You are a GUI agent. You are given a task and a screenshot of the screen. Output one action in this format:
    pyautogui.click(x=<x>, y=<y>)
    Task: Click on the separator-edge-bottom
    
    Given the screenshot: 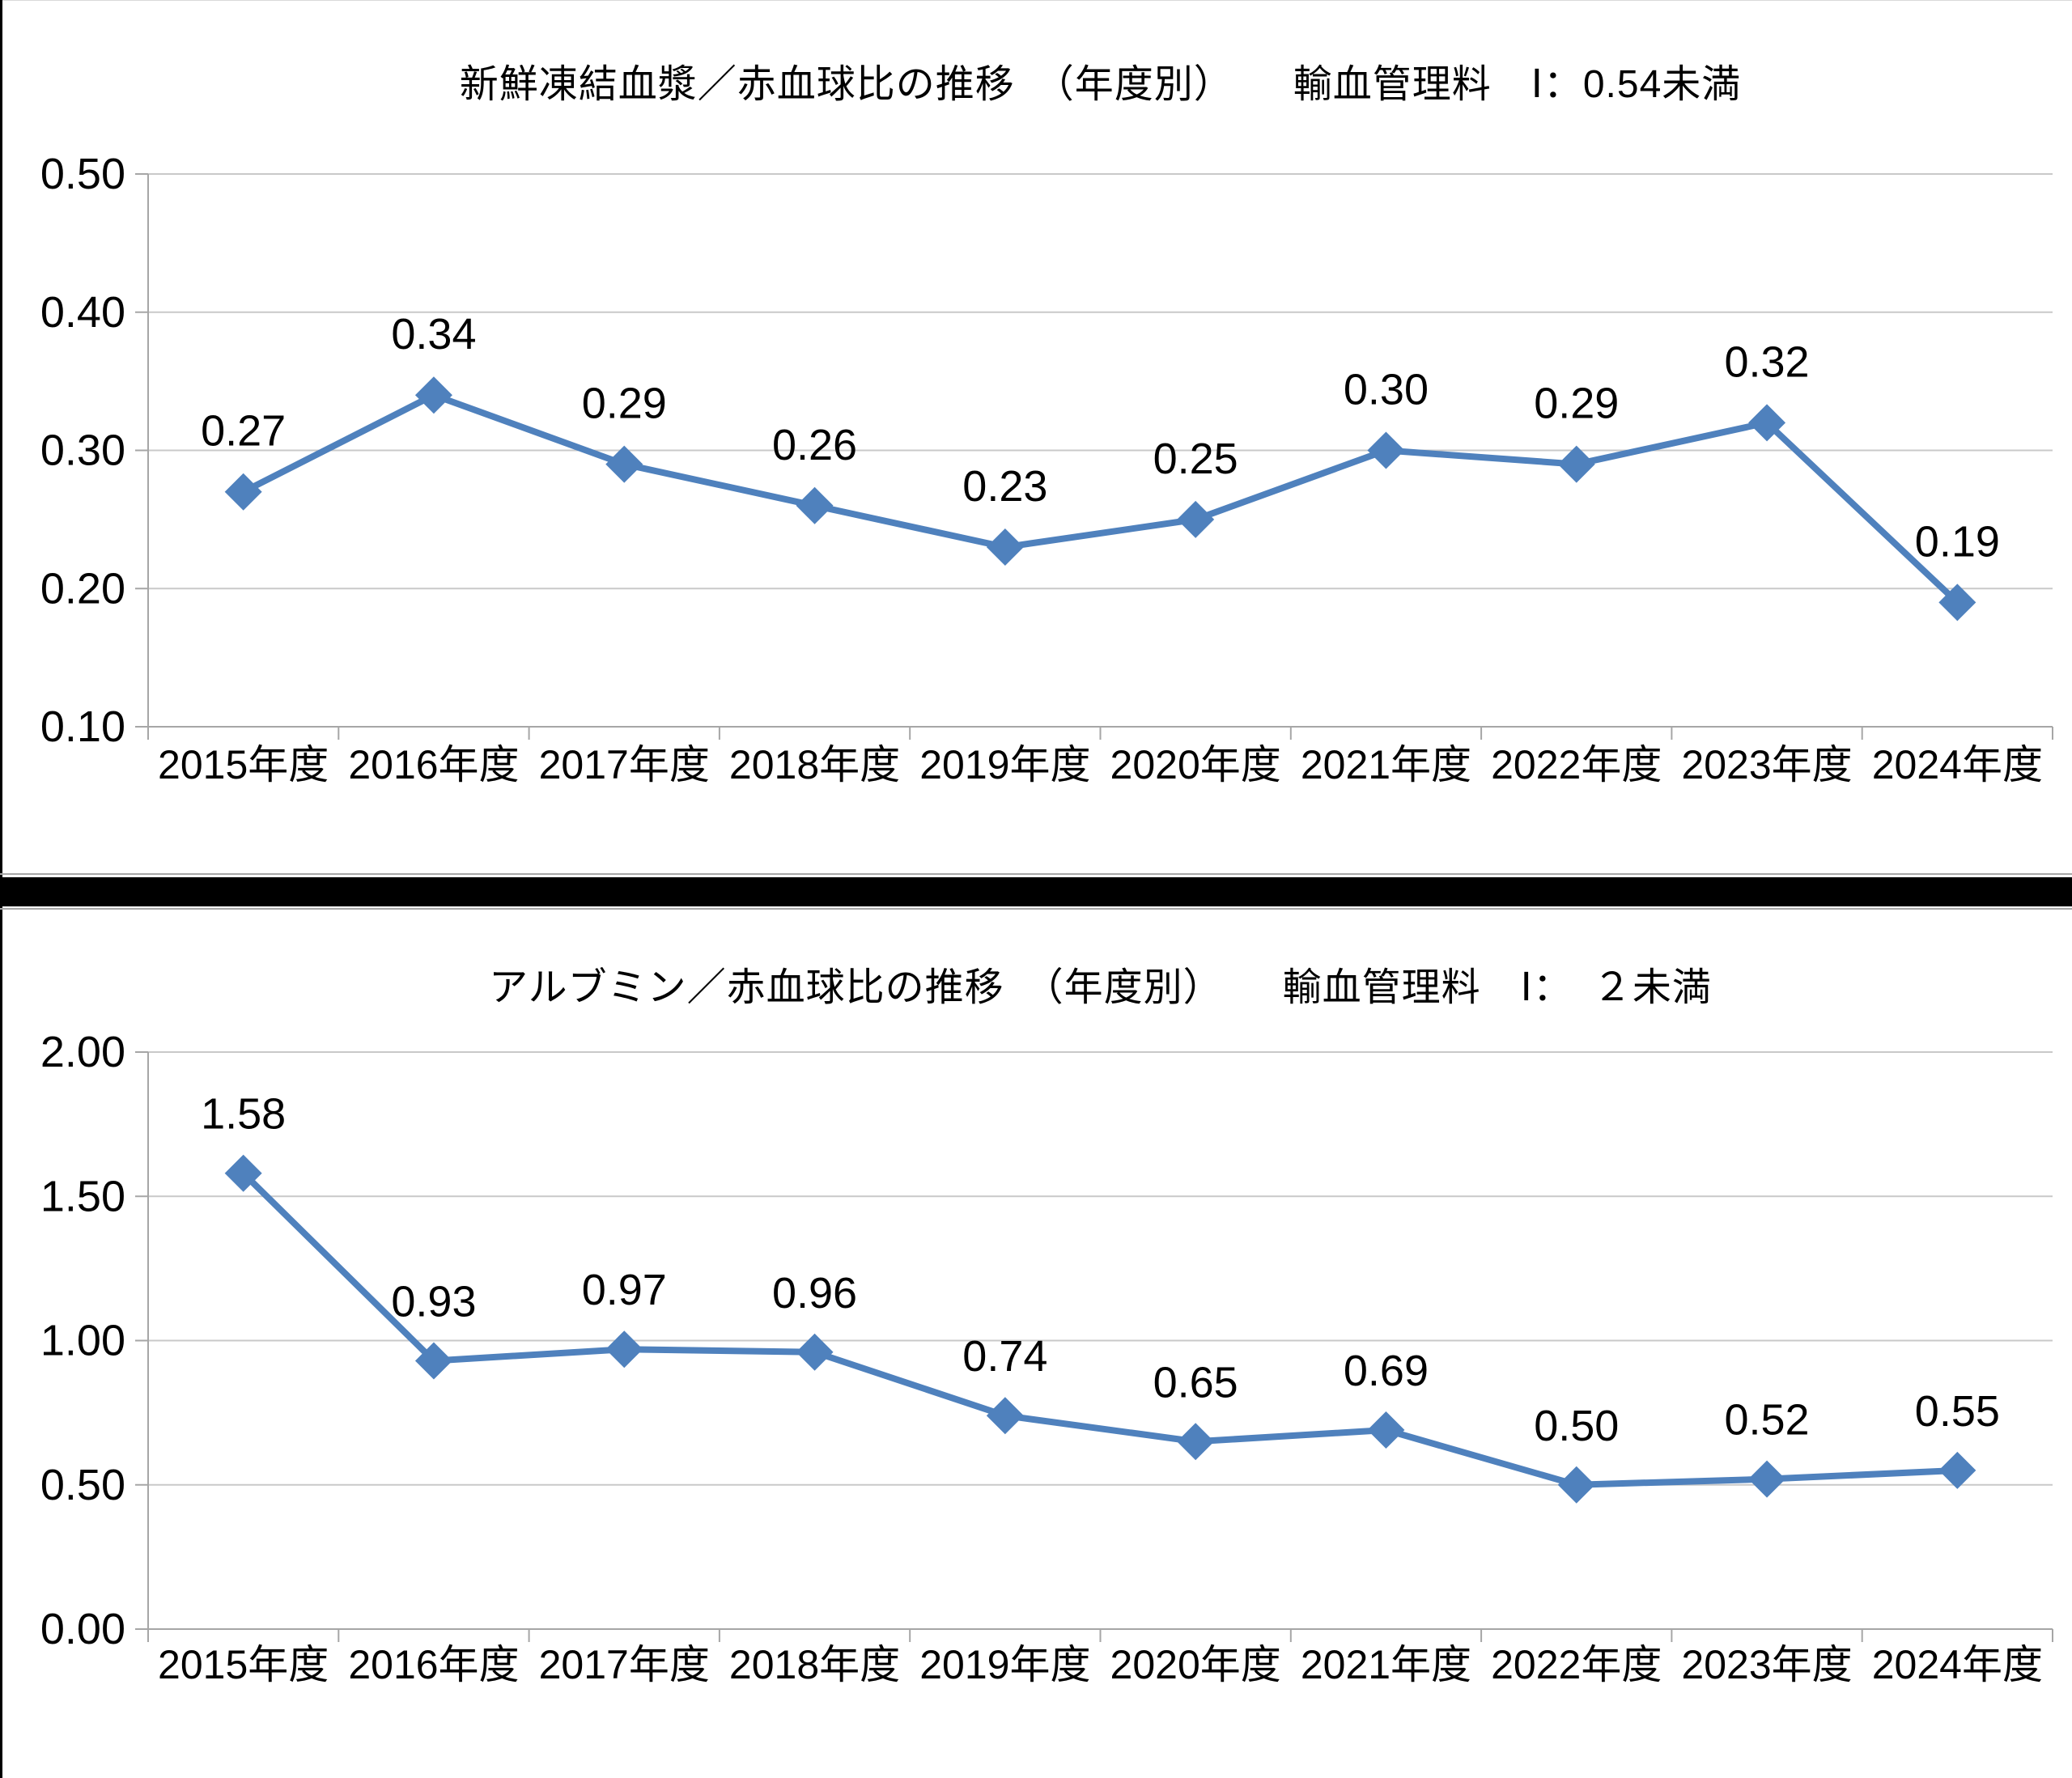 What is the action you would take?
    pyautogui.click(x=1036, y=909)
    